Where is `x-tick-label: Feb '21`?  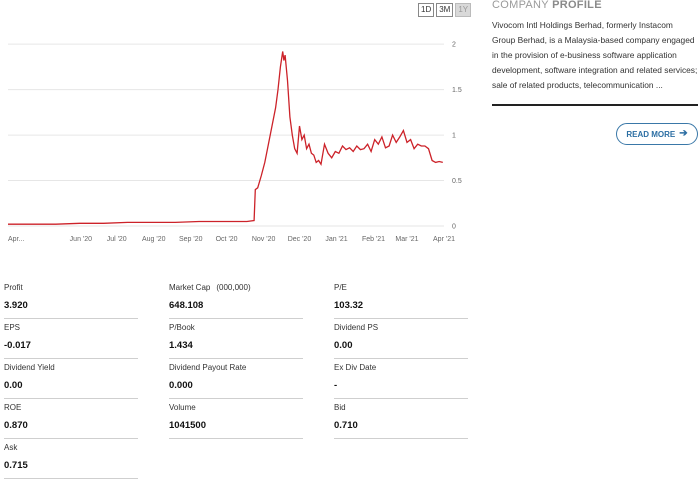 x-tick-label: Feb '21 is located at coordinates (373, 239).